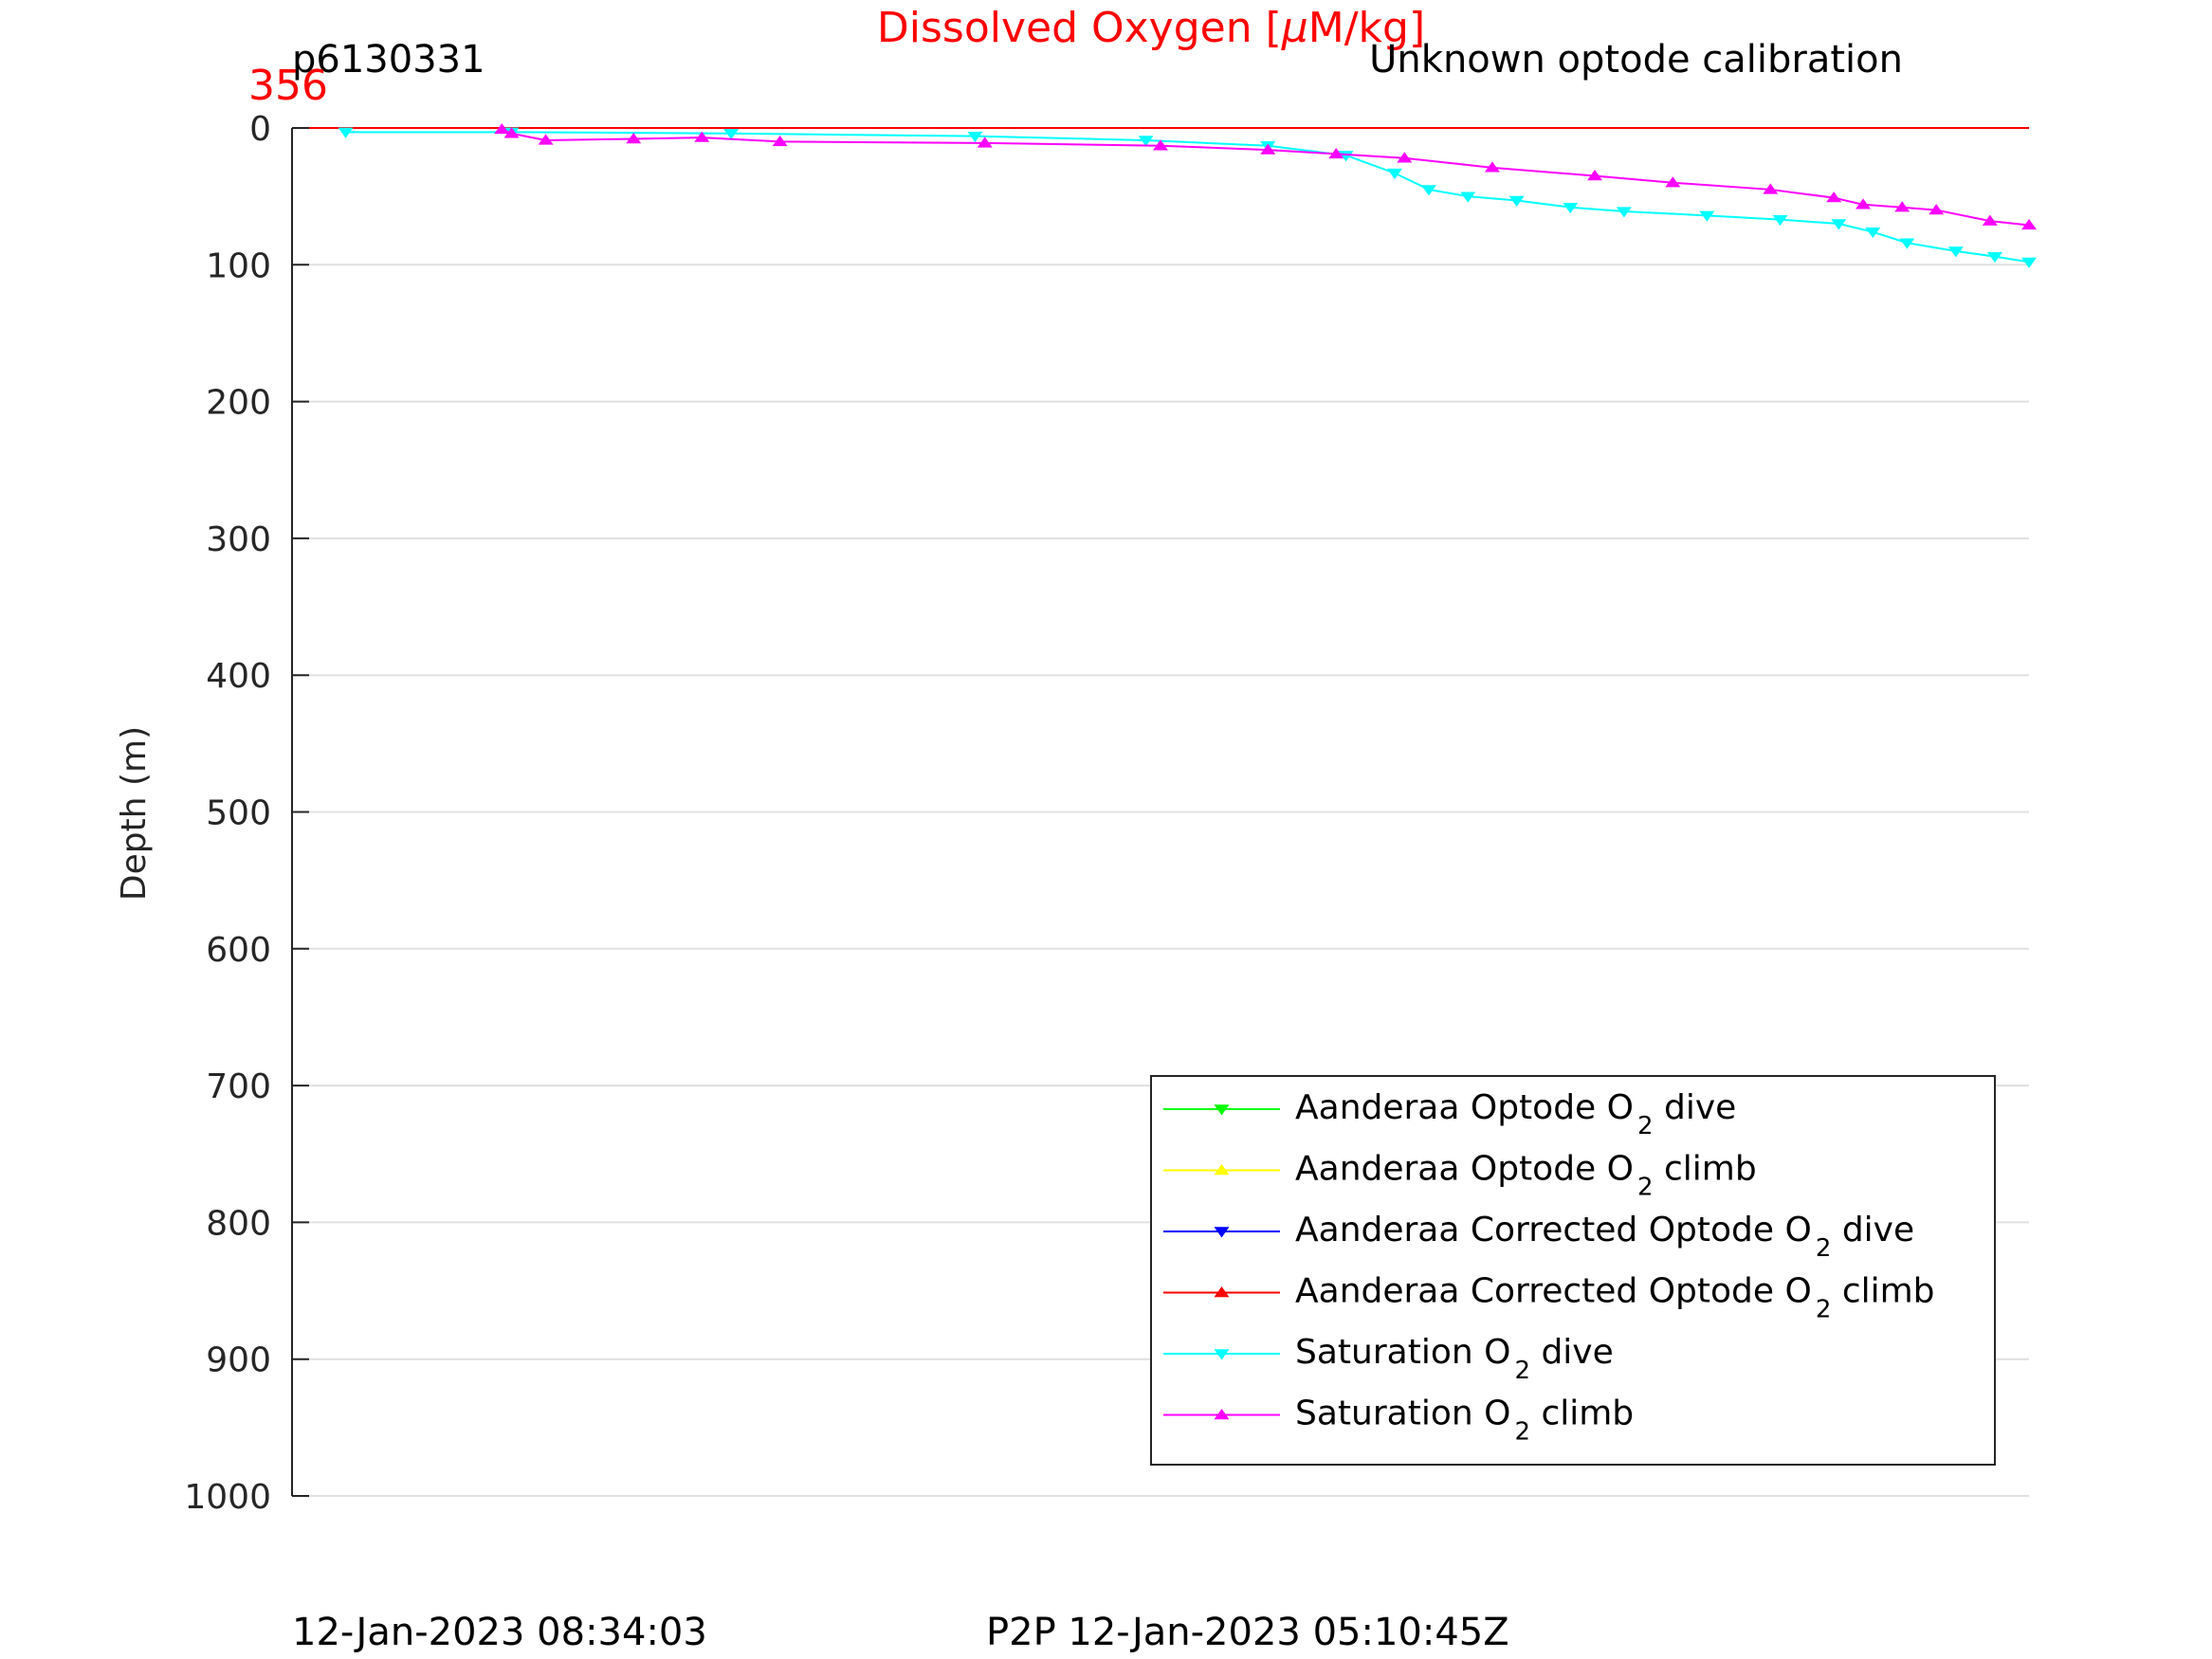  What do you see at coordinates (1151, 28) in the screenshot?
I see `chart-title: Dissolved Oxygen [μM/kg]` at bounding box center [1151, 28].